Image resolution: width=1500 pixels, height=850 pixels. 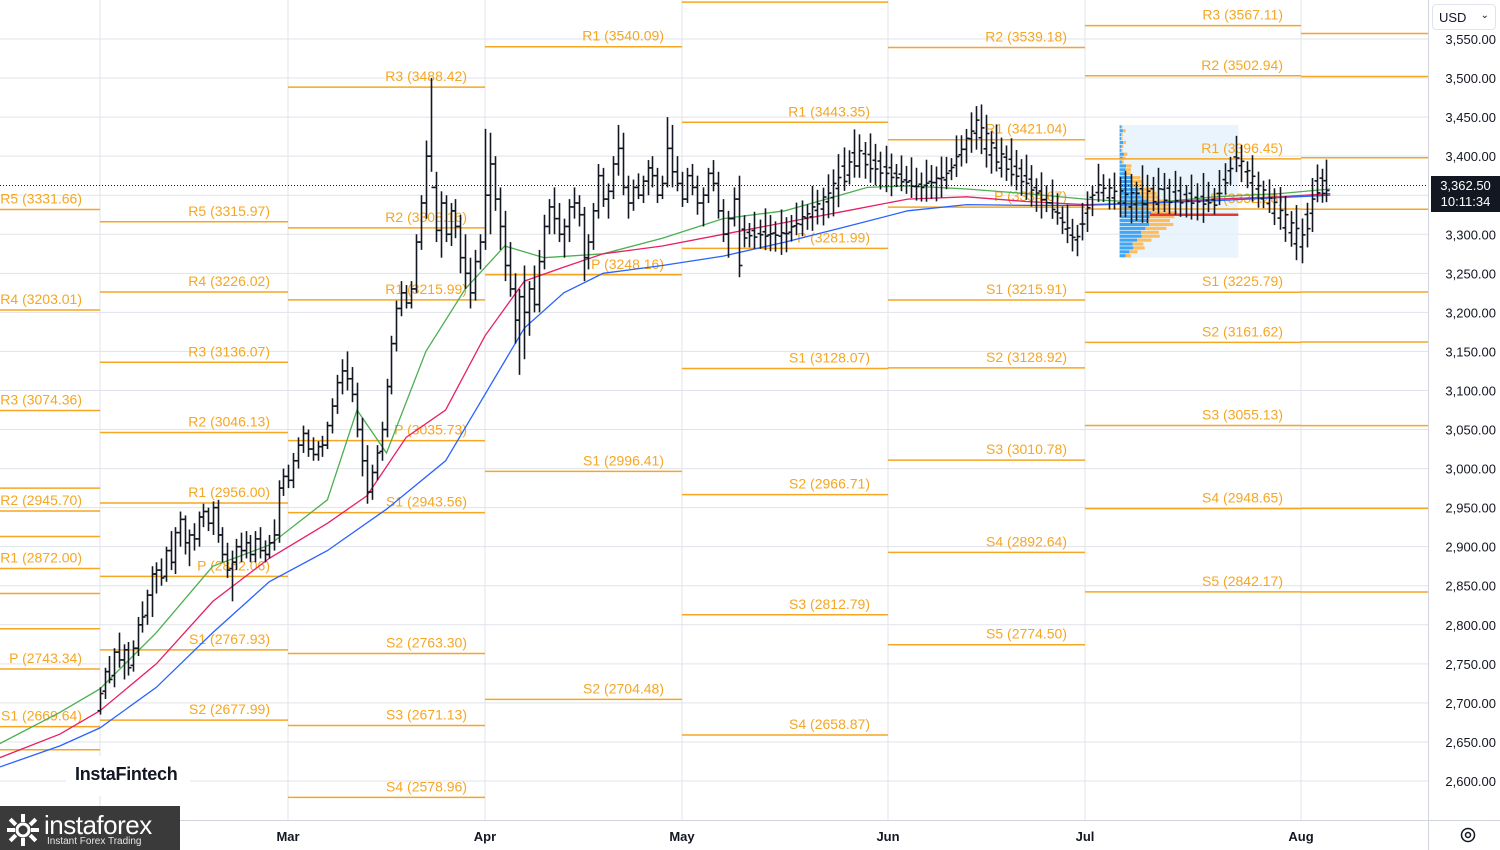 I want to click on time-axis: Mar Apr May Jun Jul Aug, so click(x=794, y=836).